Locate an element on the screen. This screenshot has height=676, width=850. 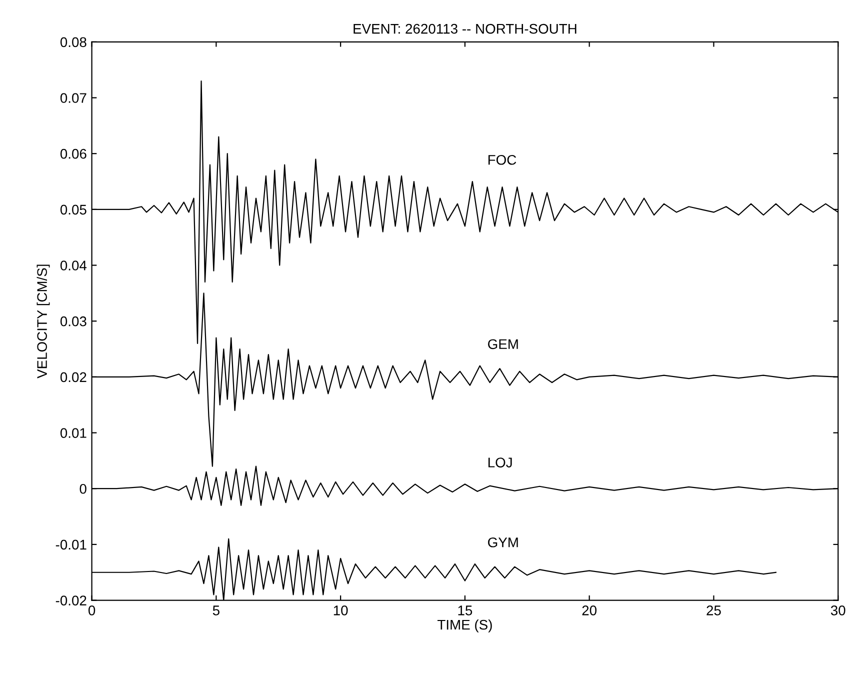
y-tick-label: 0.07 is located at coordinates (73, 98).